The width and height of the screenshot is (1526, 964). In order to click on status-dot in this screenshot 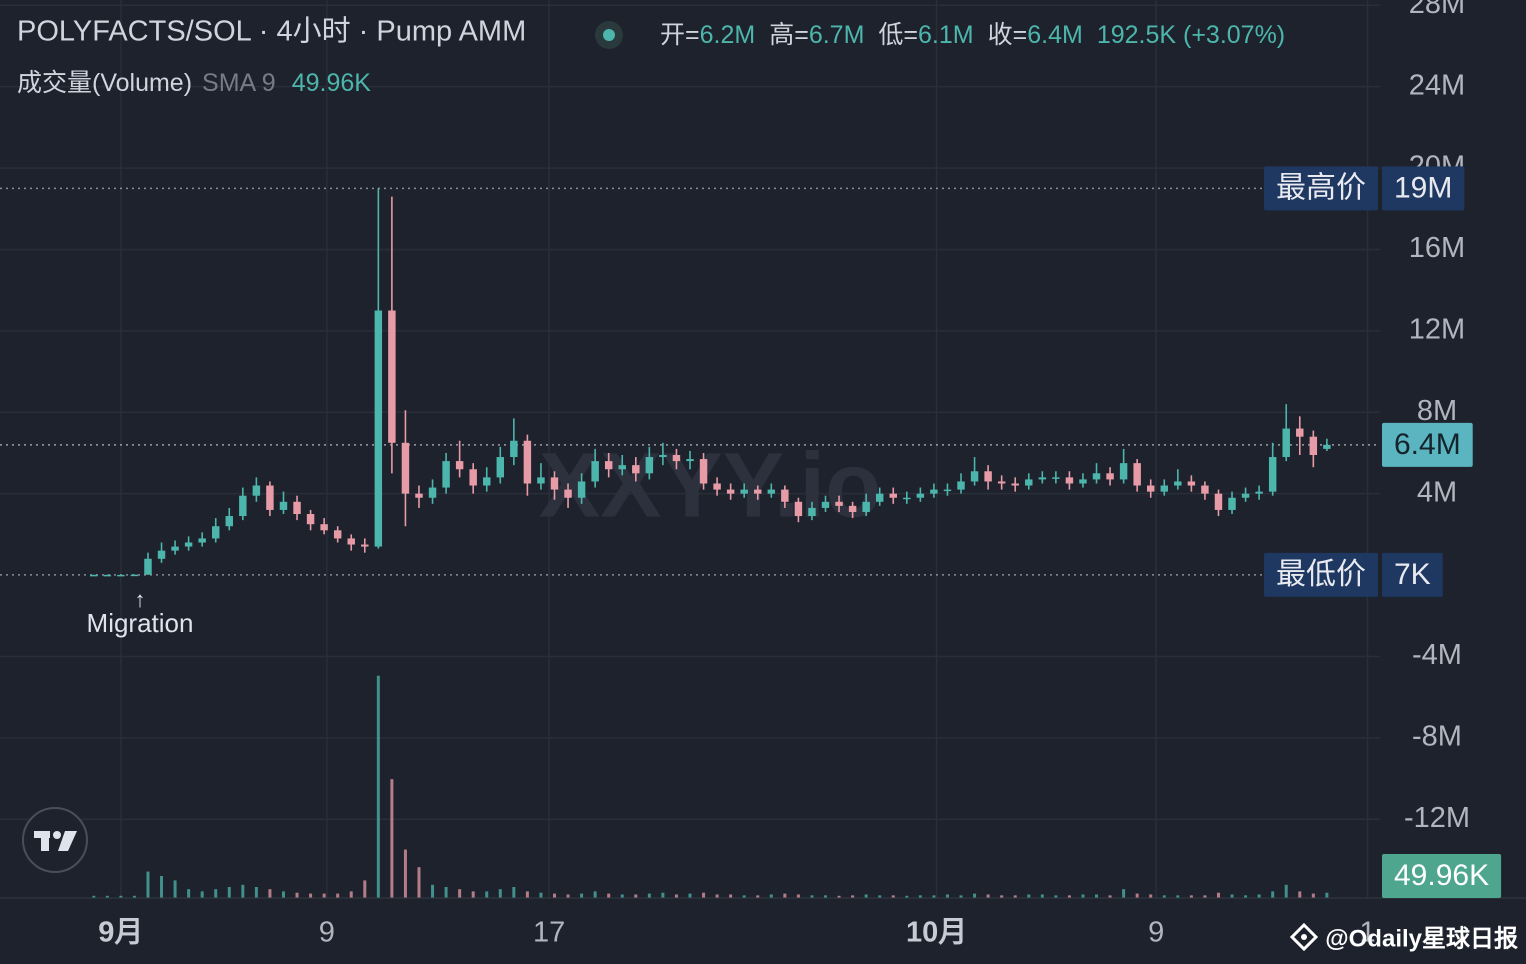, I will do `click(609, 35)`.